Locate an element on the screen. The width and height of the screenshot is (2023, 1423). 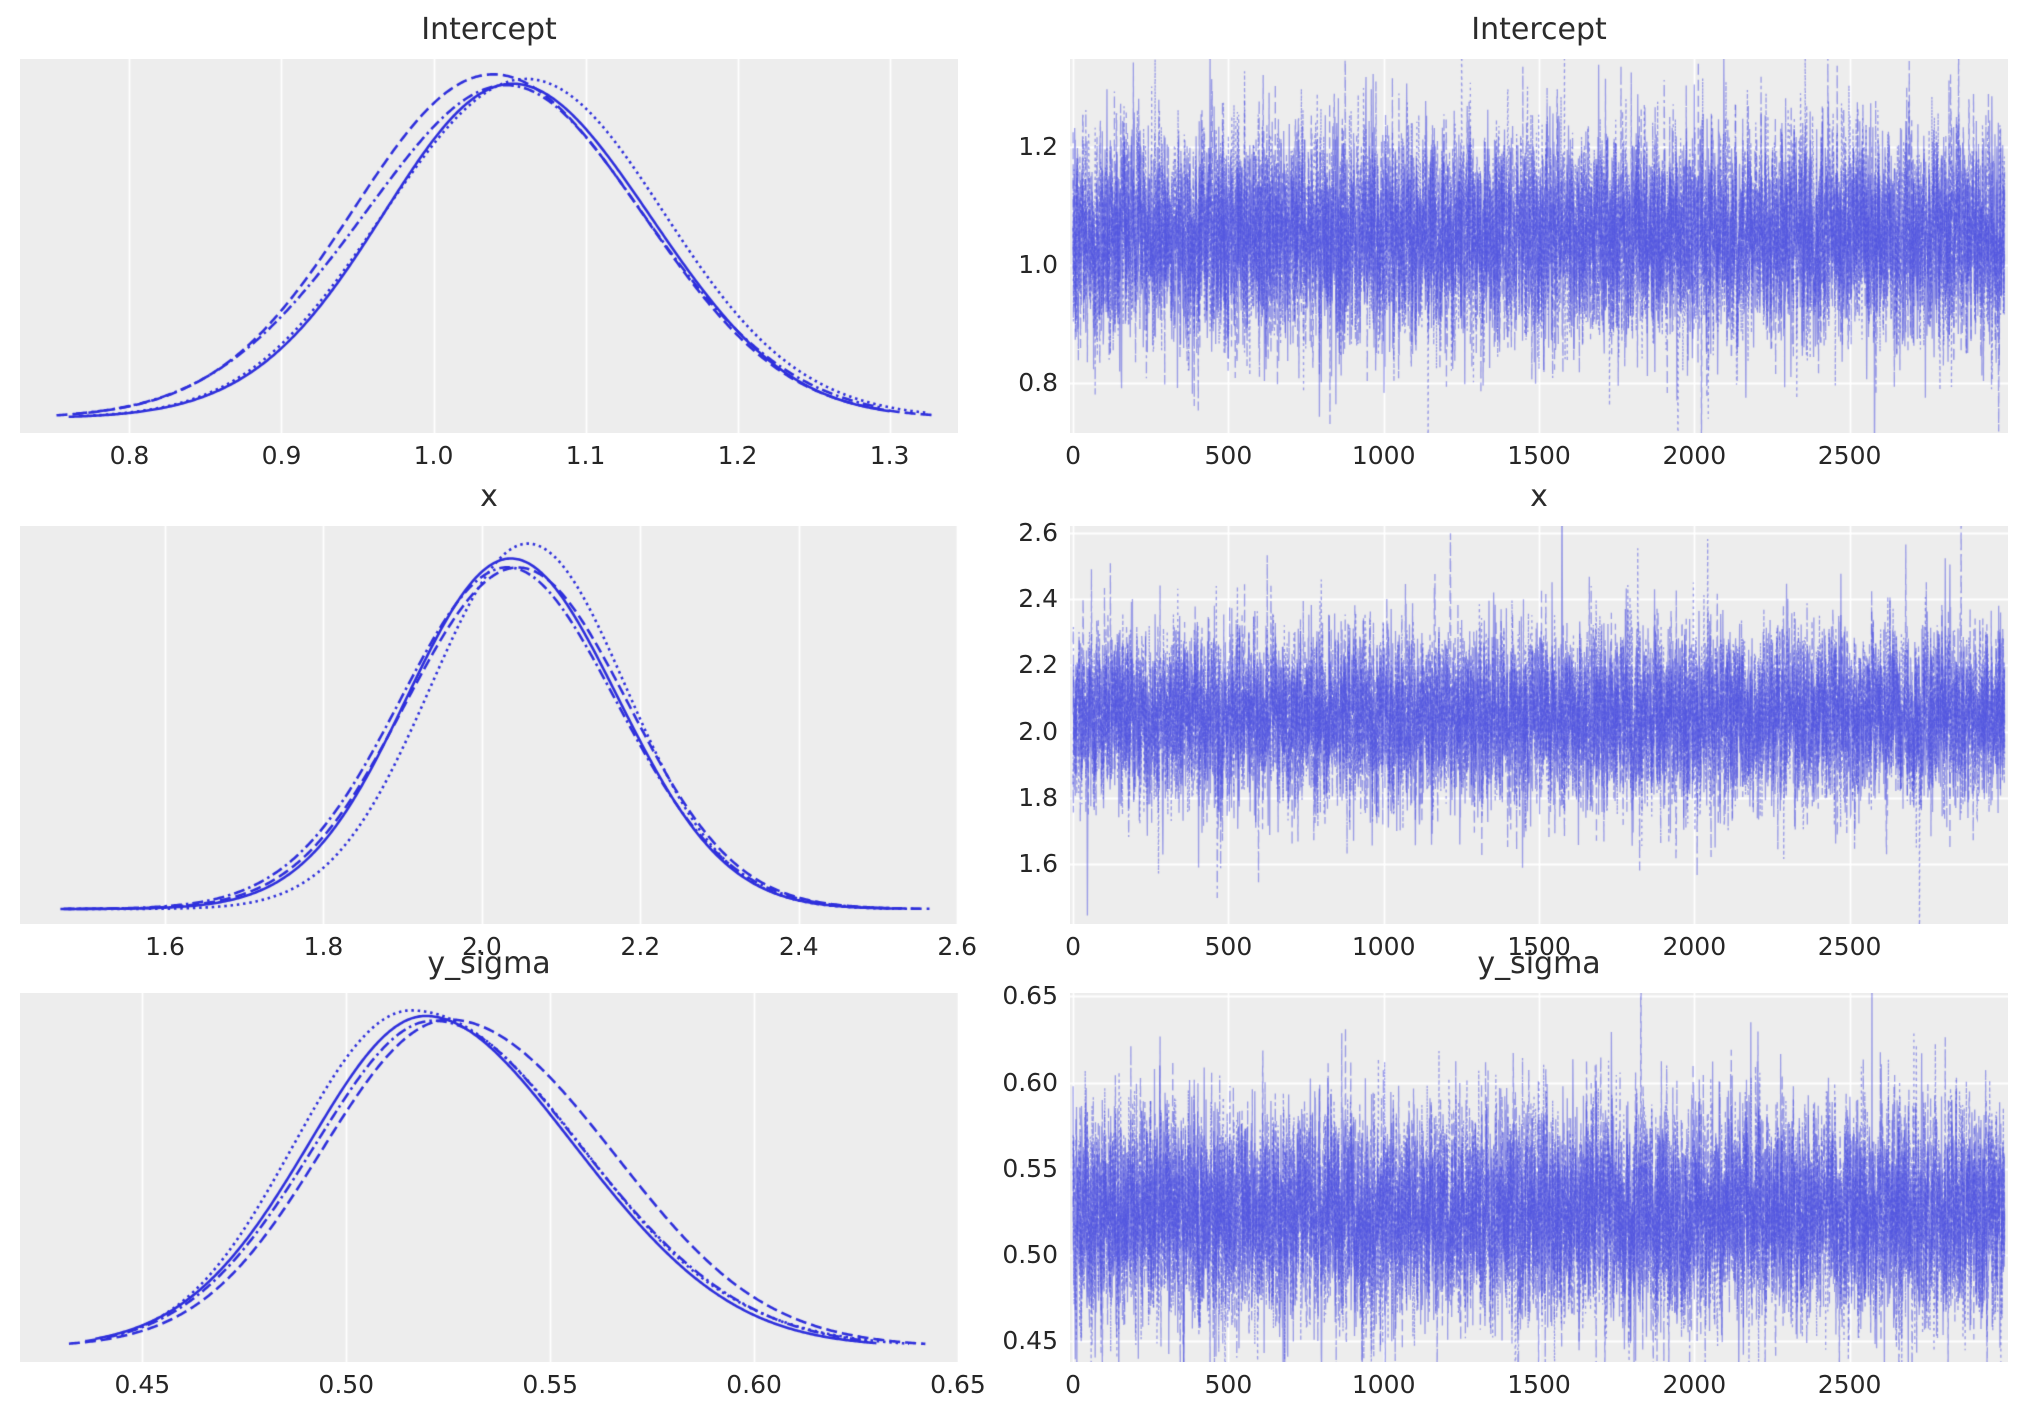
panel-title-kde-x: x is located at coordinates (489, 496).